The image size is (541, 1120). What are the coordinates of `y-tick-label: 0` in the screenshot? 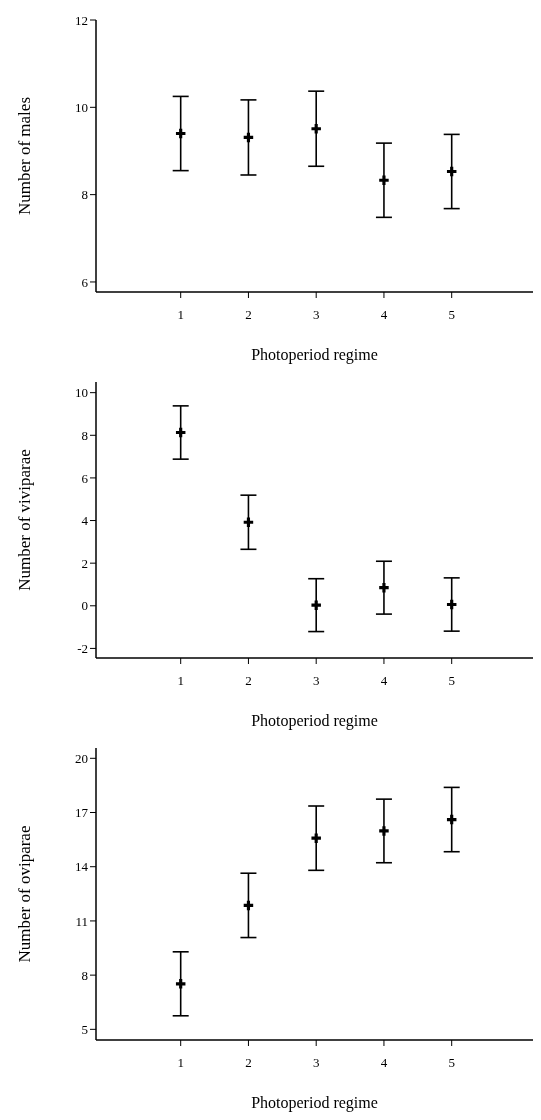 It's located at (84, 606).